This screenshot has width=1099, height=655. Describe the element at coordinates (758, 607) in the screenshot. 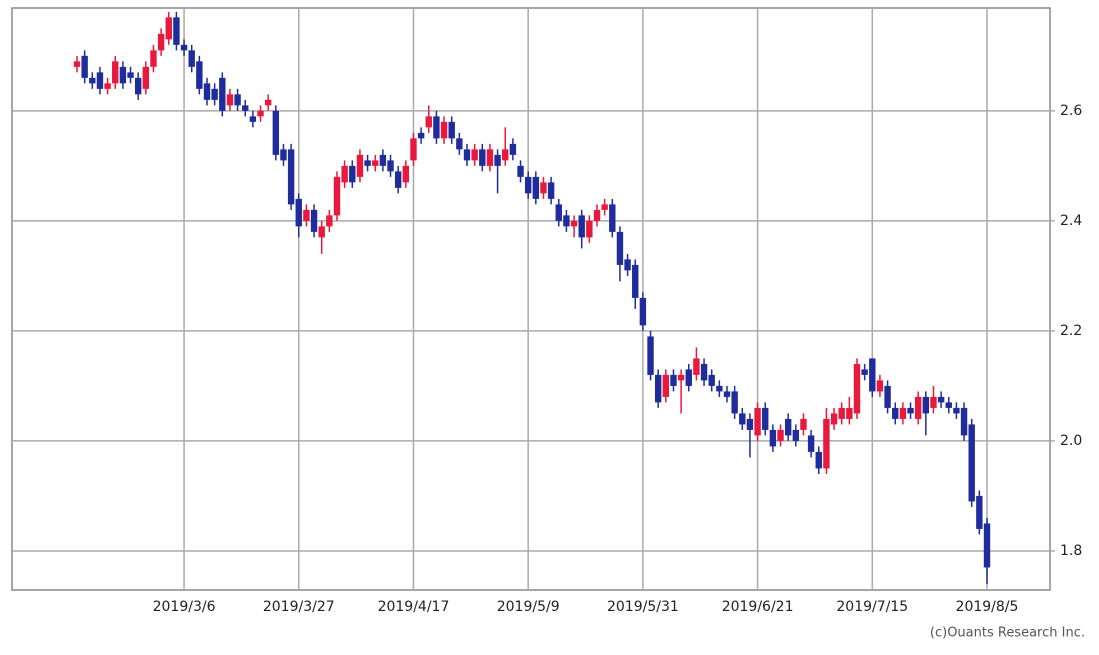

I see `x-tick-label: 2019/6/21` at that location.